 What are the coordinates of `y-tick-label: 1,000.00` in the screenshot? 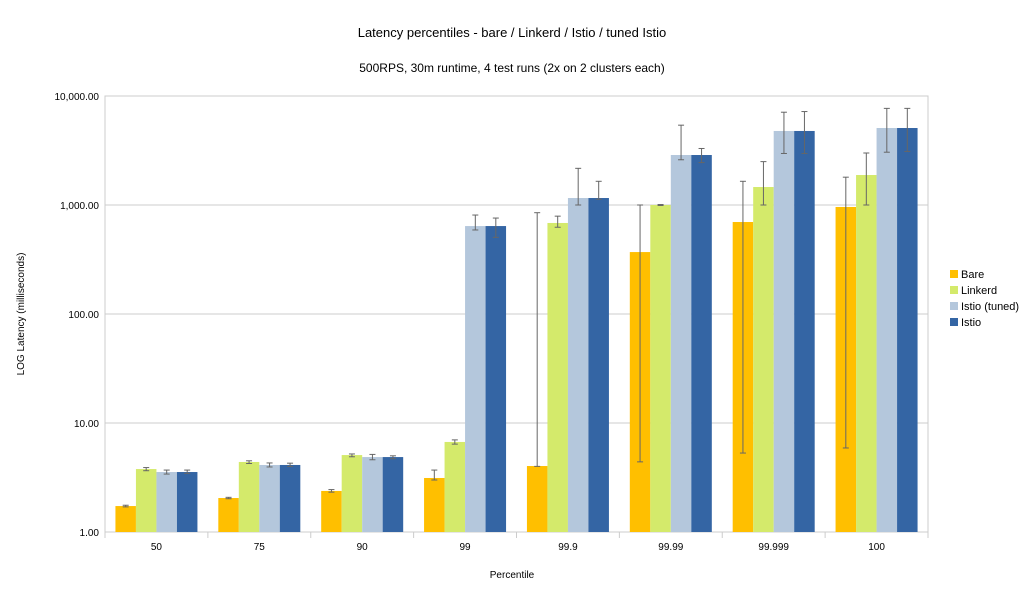 It's located at (79, 206).